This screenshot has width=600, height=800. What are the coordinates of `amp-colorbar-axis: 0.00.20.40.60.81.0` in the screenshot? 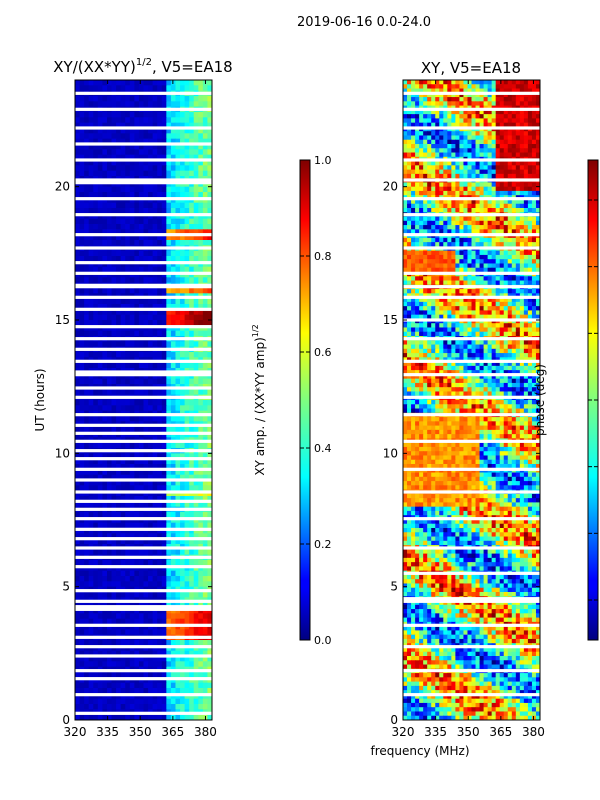 It's located at (316, 400).